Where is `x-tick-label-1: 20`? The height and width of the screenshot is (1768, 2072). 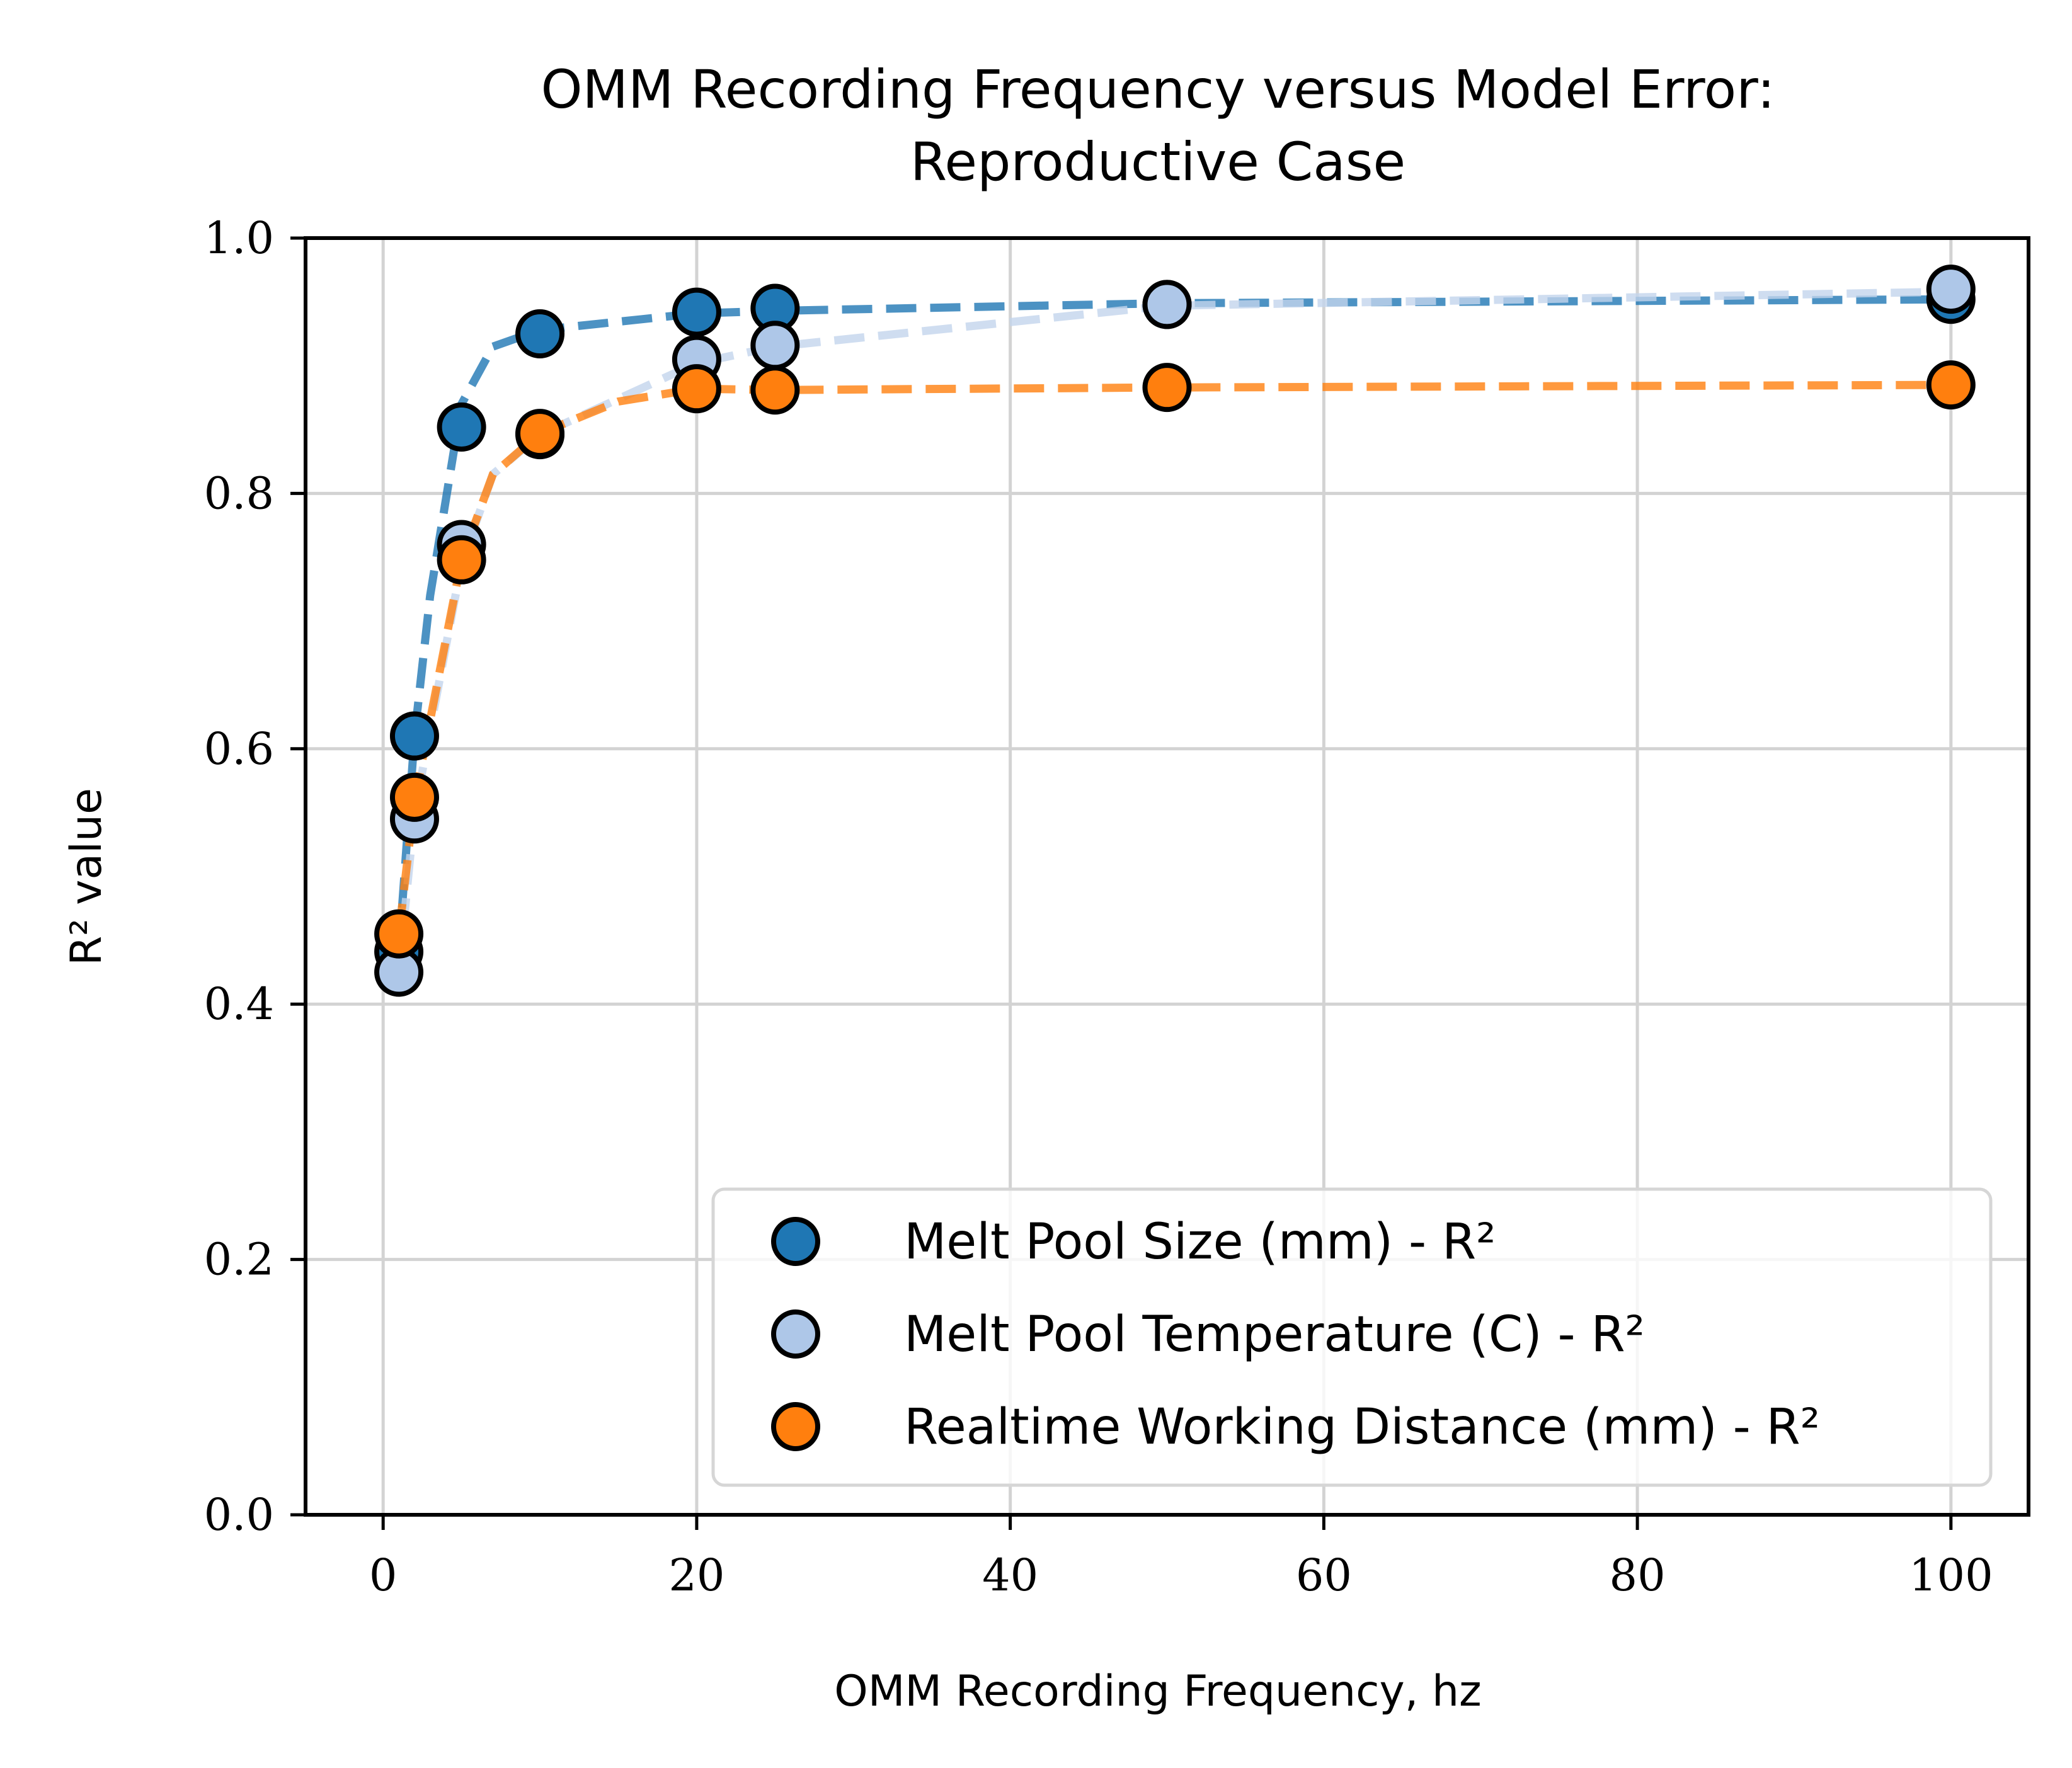 x-tick-label-1: 20 is located at coordinates (696, 1575).